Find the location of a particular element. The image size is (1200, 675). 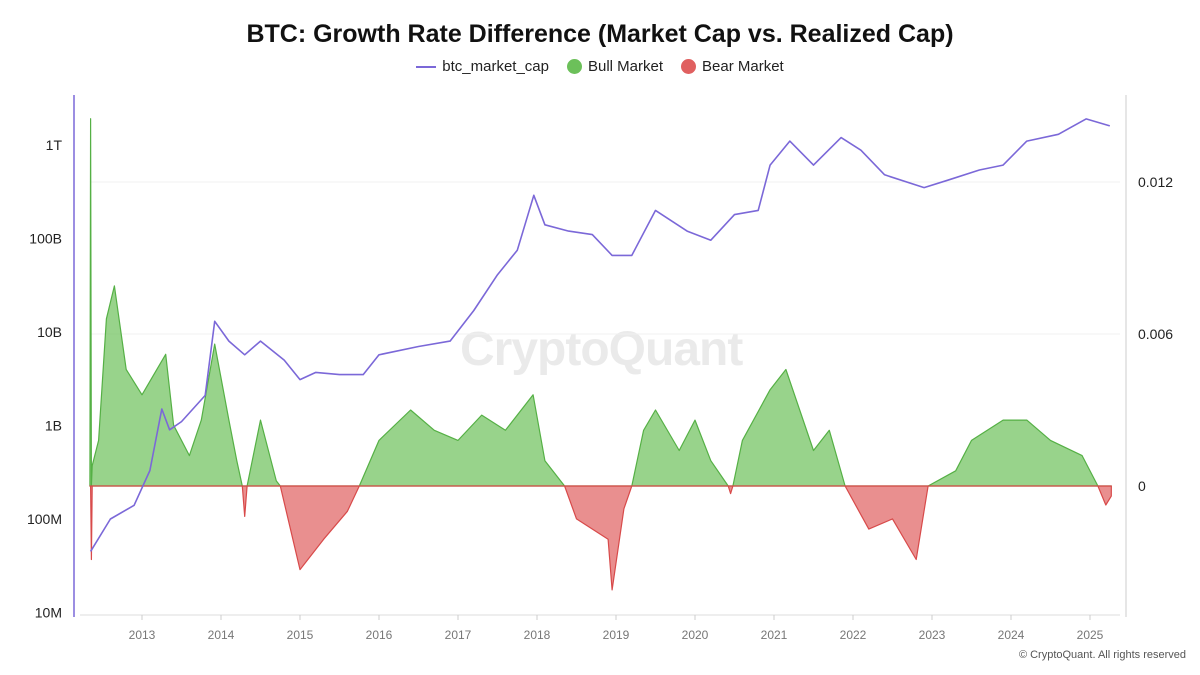

legend: btc_market_cap Bull Market Bear Market is located at coordinates (600, 66).